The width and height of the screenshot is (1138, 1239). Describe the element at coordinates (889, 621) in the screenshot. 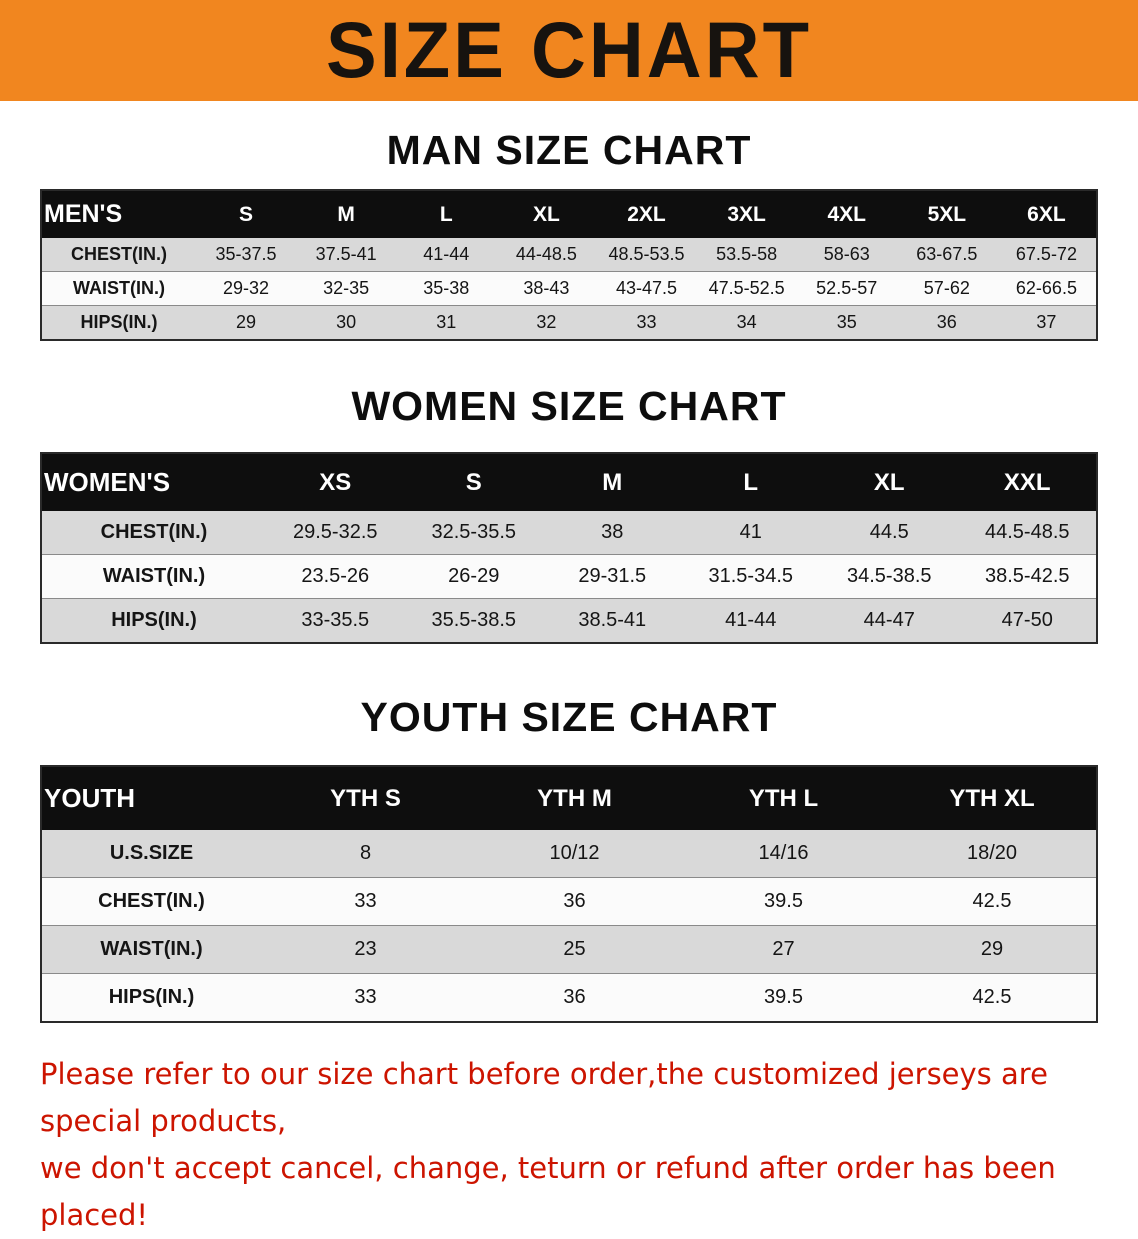

I see `measurement-value: 44-47` at that location.